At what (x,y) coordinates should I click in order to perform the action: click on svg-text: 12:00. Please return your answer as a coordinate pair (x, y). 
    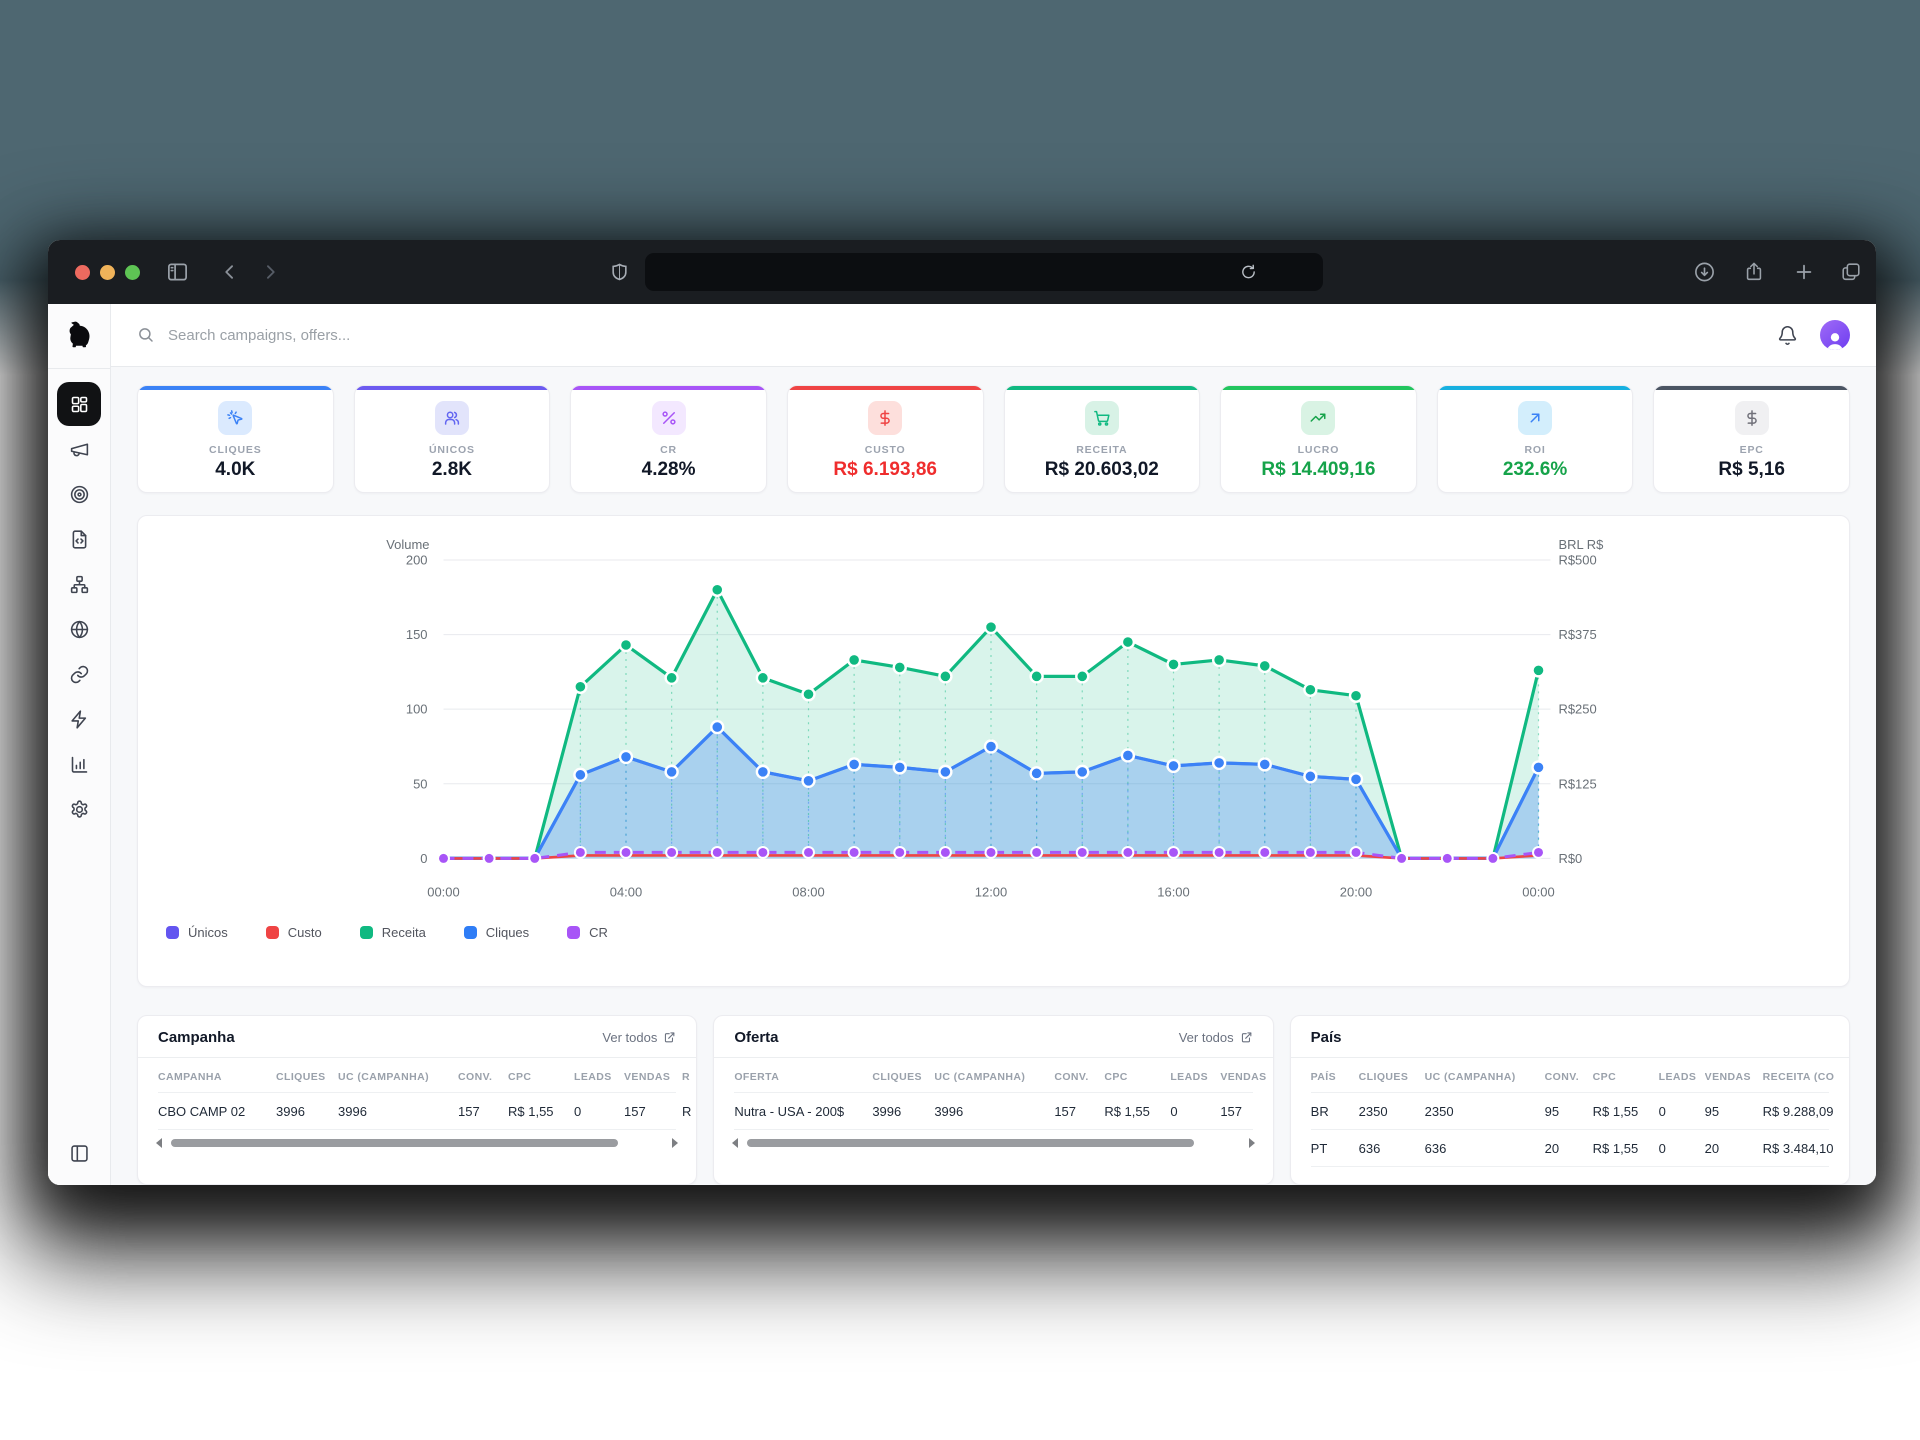
    Looking at the image, I should click on (991, 891).